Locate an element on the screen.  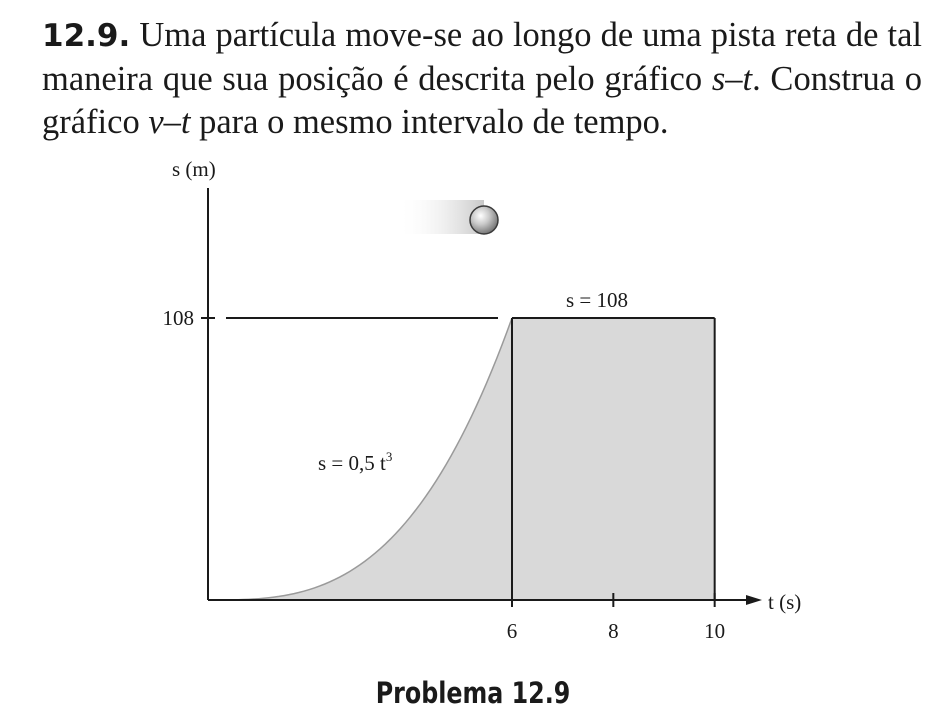
area-under-constant-segment is located at coordinates (613, 459).